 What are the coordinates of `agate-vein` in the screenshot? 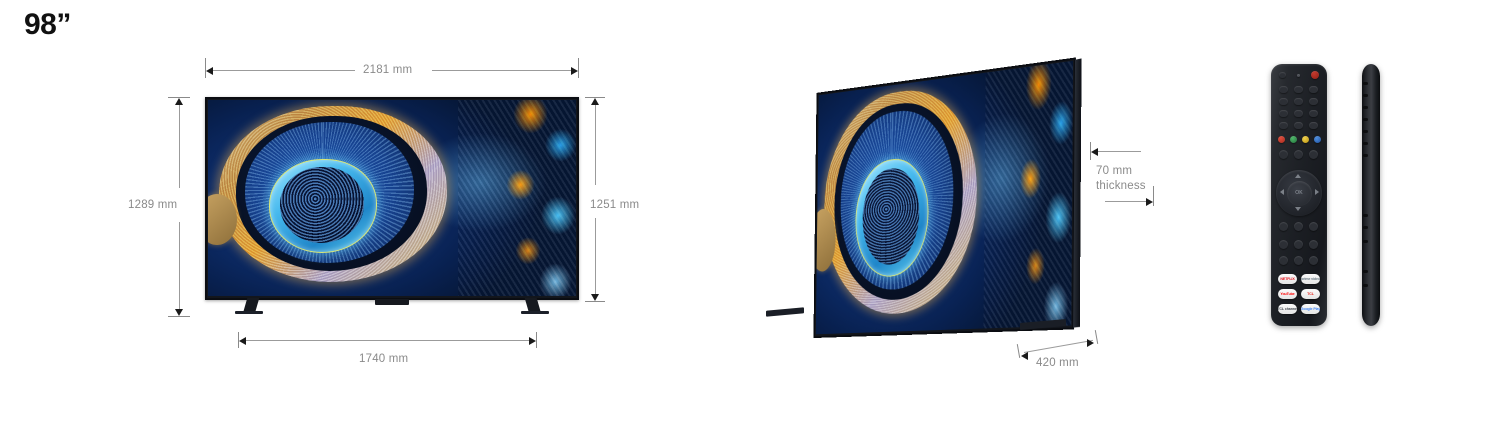 It's located at (517, 198).